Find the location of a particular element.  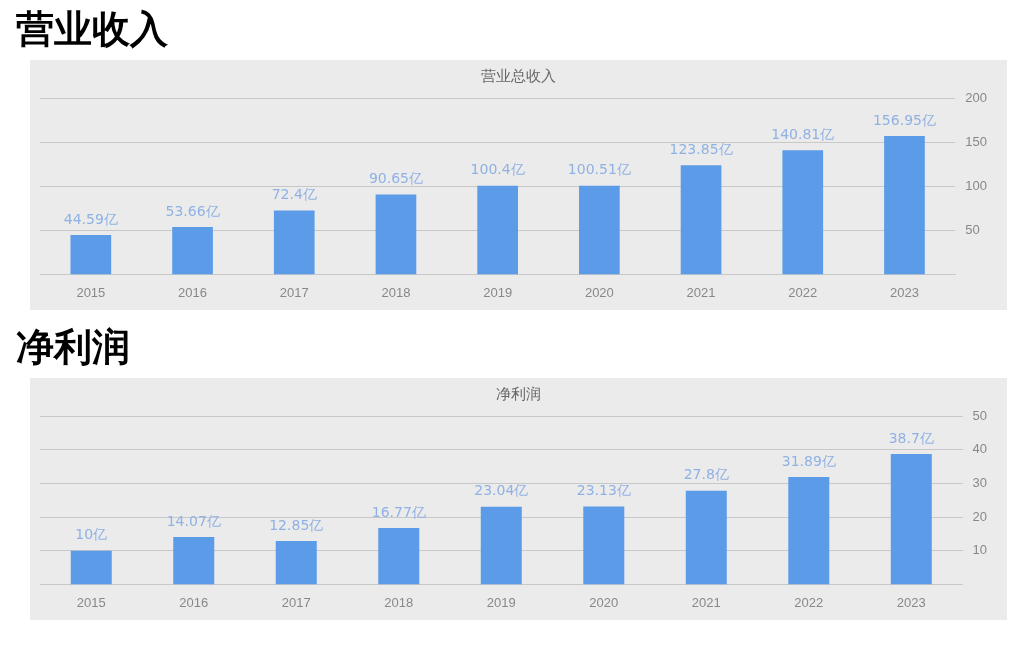

chart-subtitle: 净利润 is located at coordinates (518, 393).